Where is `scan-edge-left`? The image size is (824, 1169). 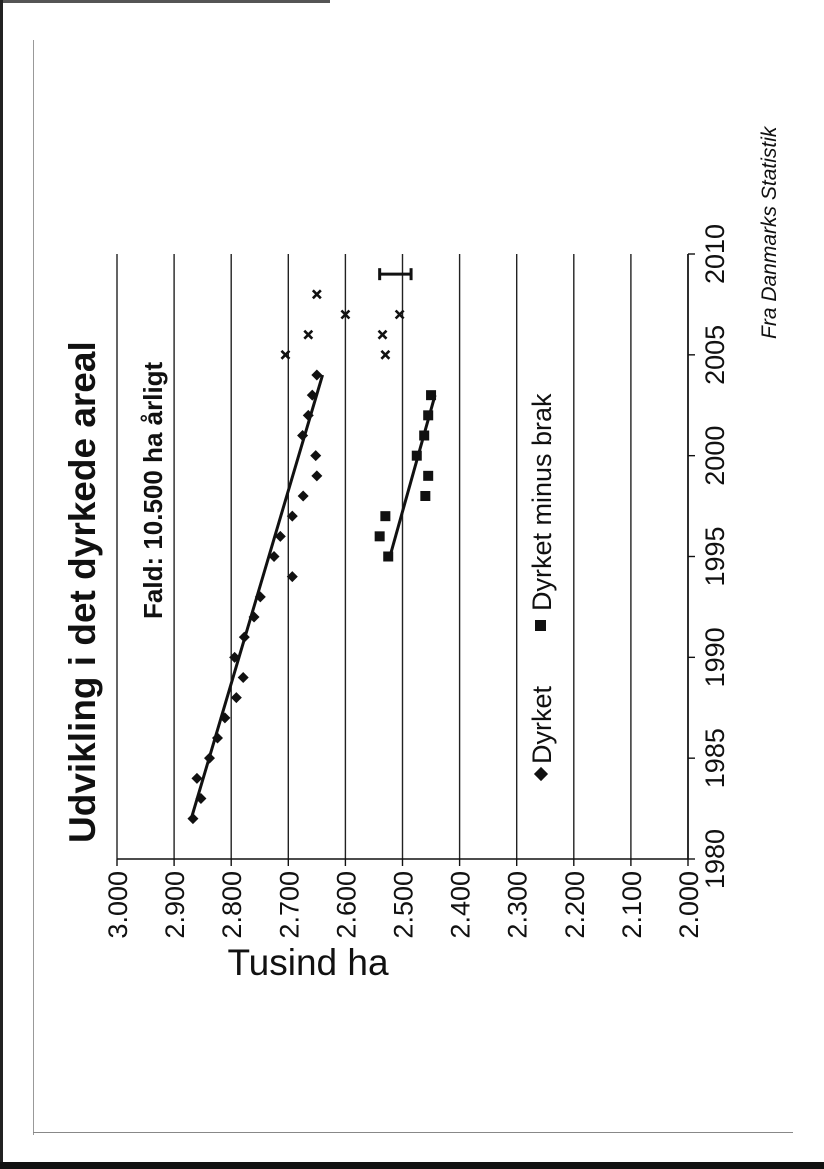
scan-edge-left is located at coordinates (1, 584).